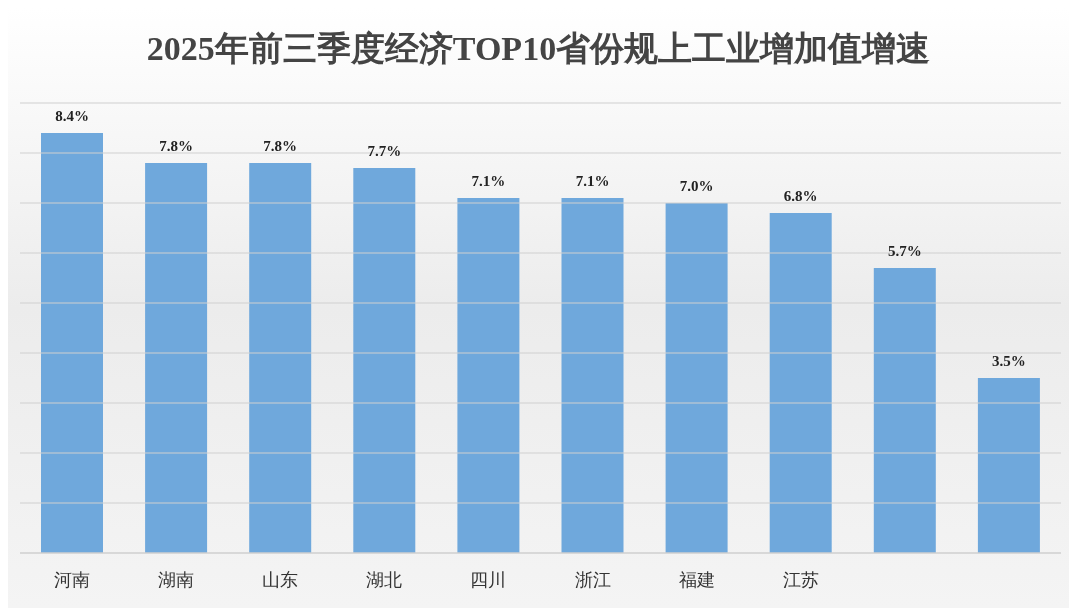  Describe the element at coordinates (72, 116) in the screenshot. I see `data-label: 8.4%` at that location.